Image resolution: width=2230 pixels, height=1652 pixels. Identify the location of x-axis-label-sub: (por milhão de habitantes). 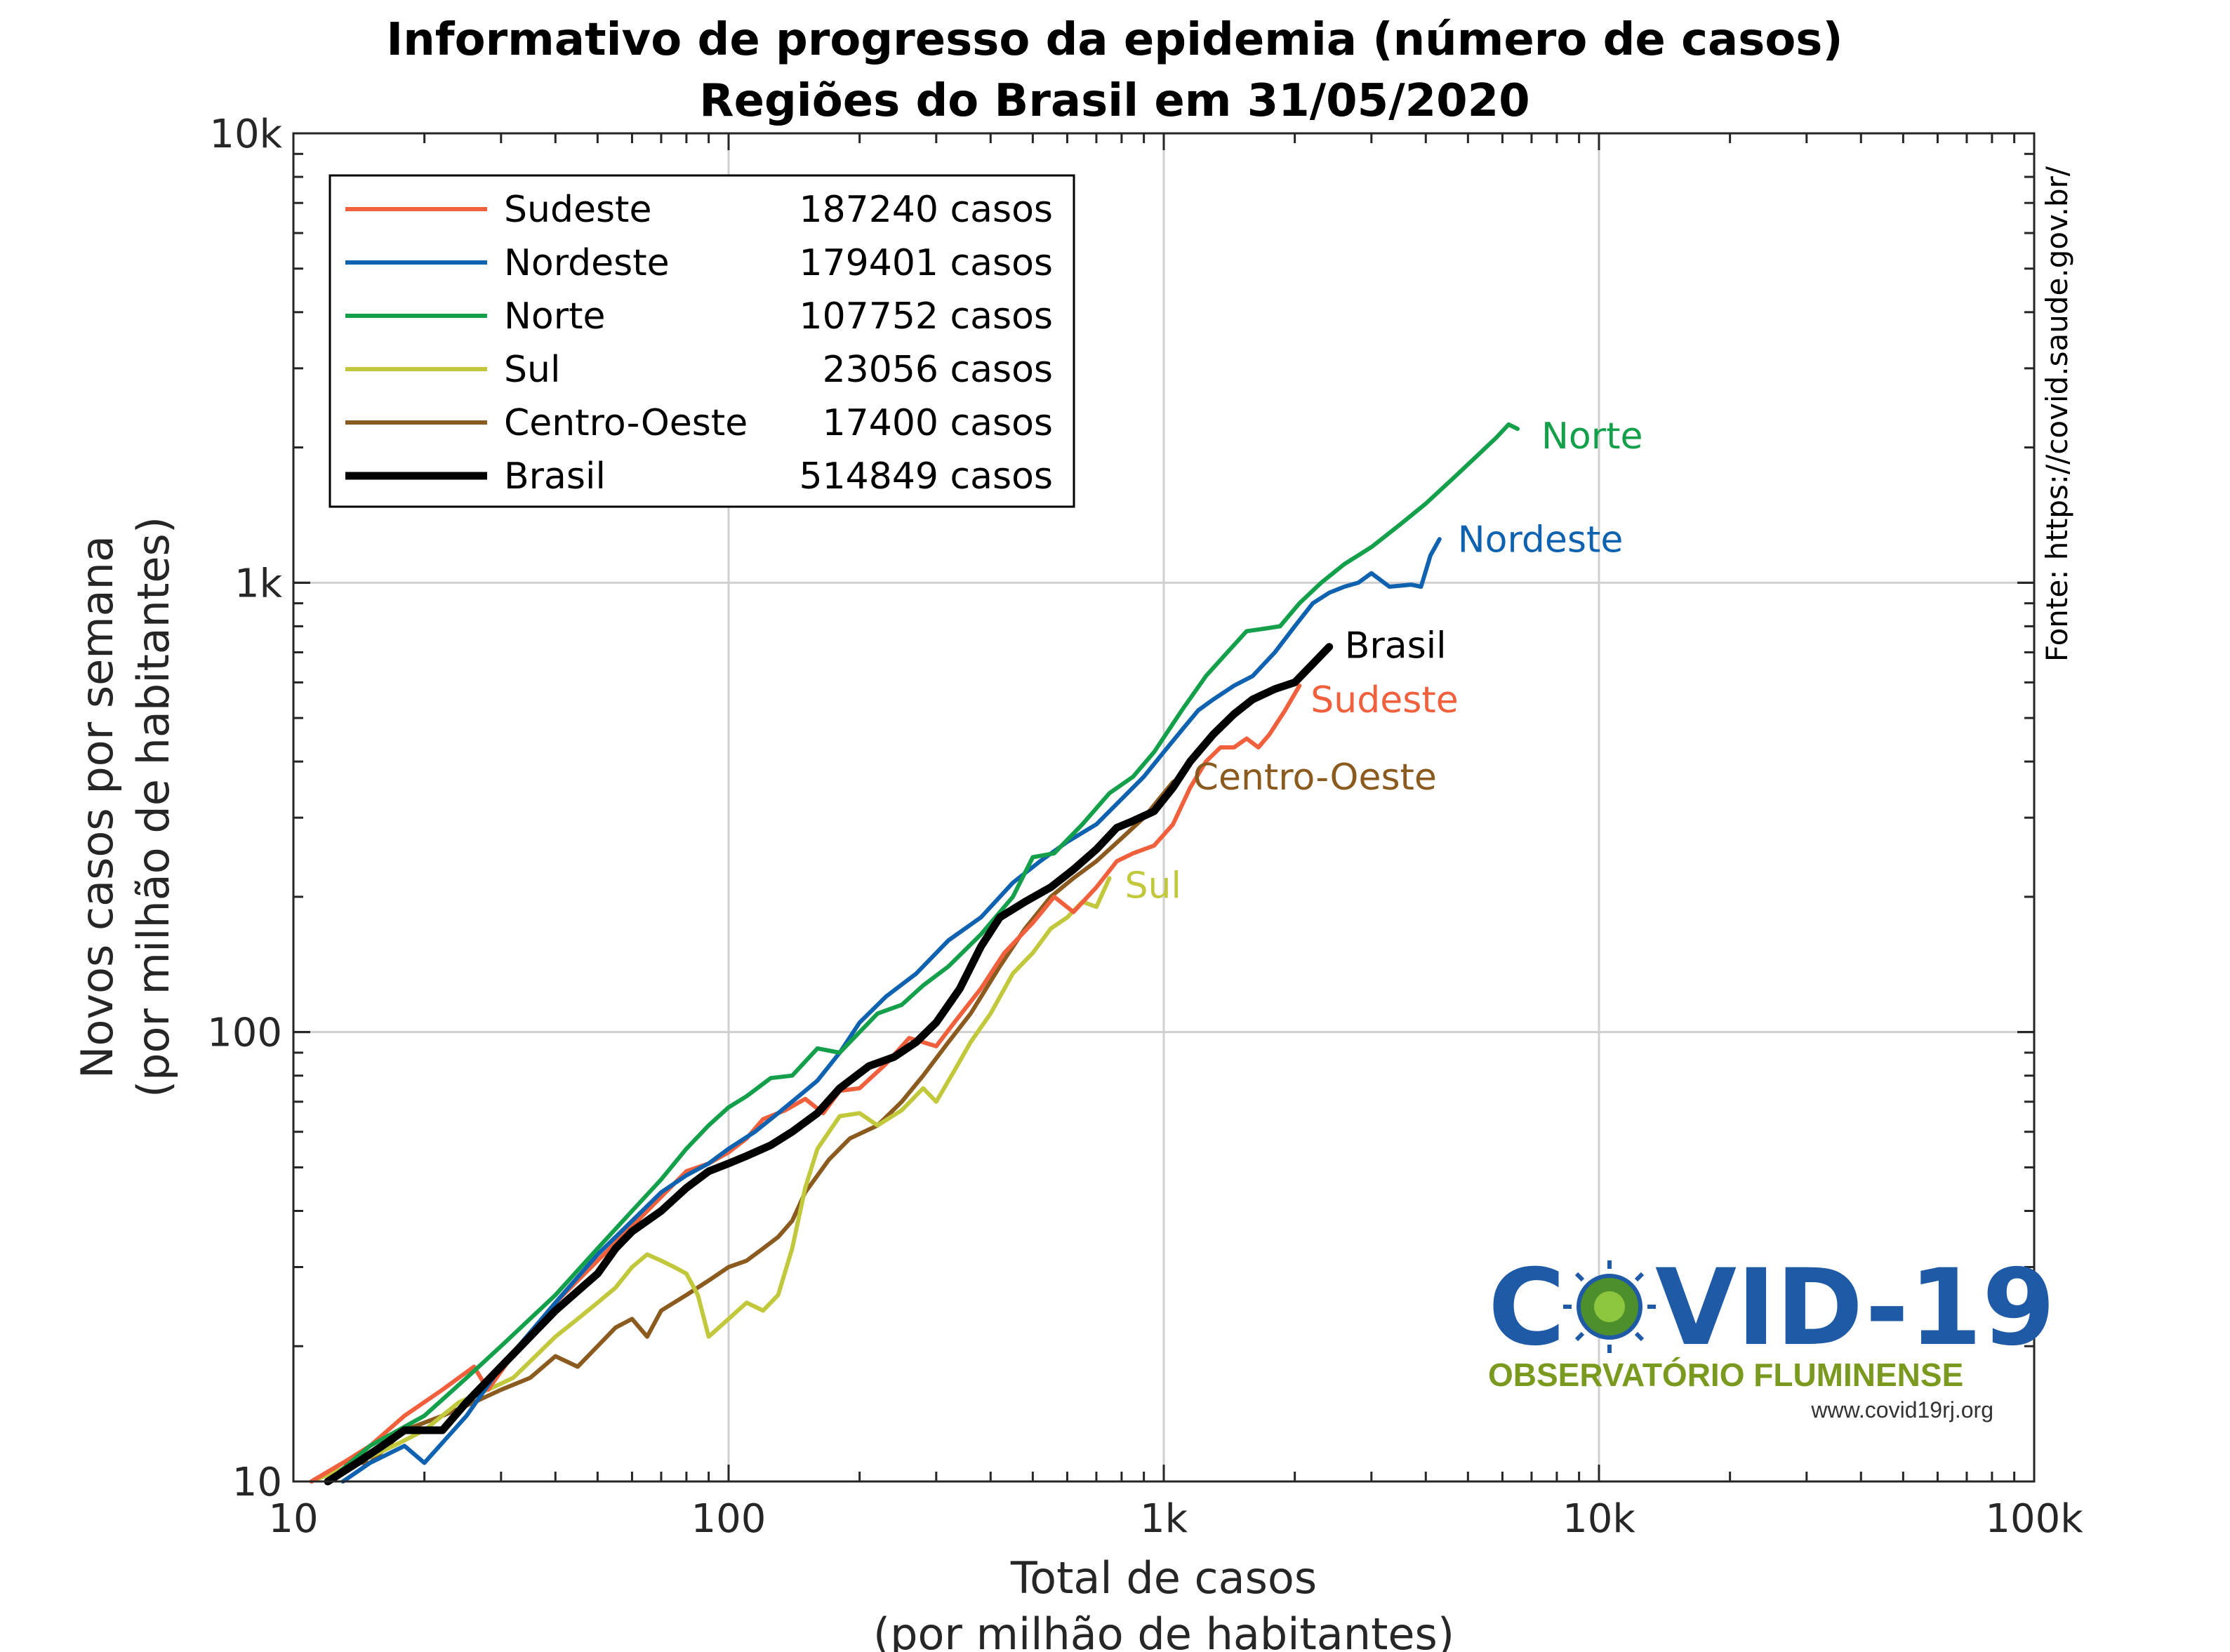
(1163, 1630).